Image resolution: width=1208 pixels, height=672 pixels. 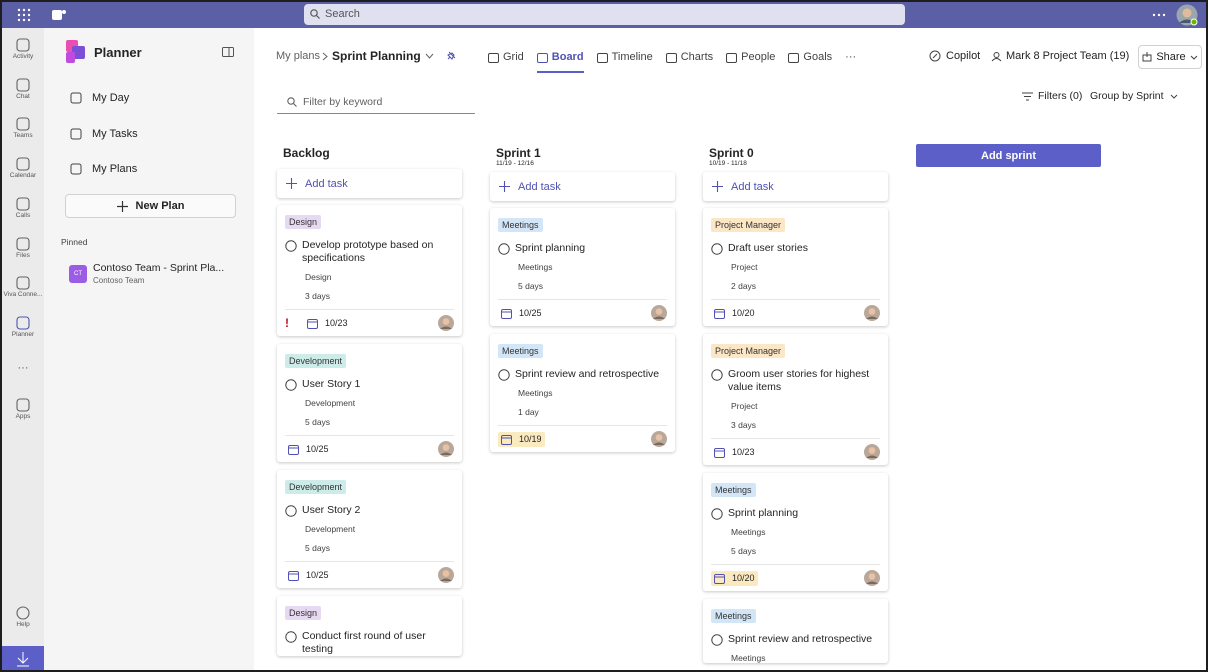 I want to click on rail-label: Chat, so click(x=23, y=96).